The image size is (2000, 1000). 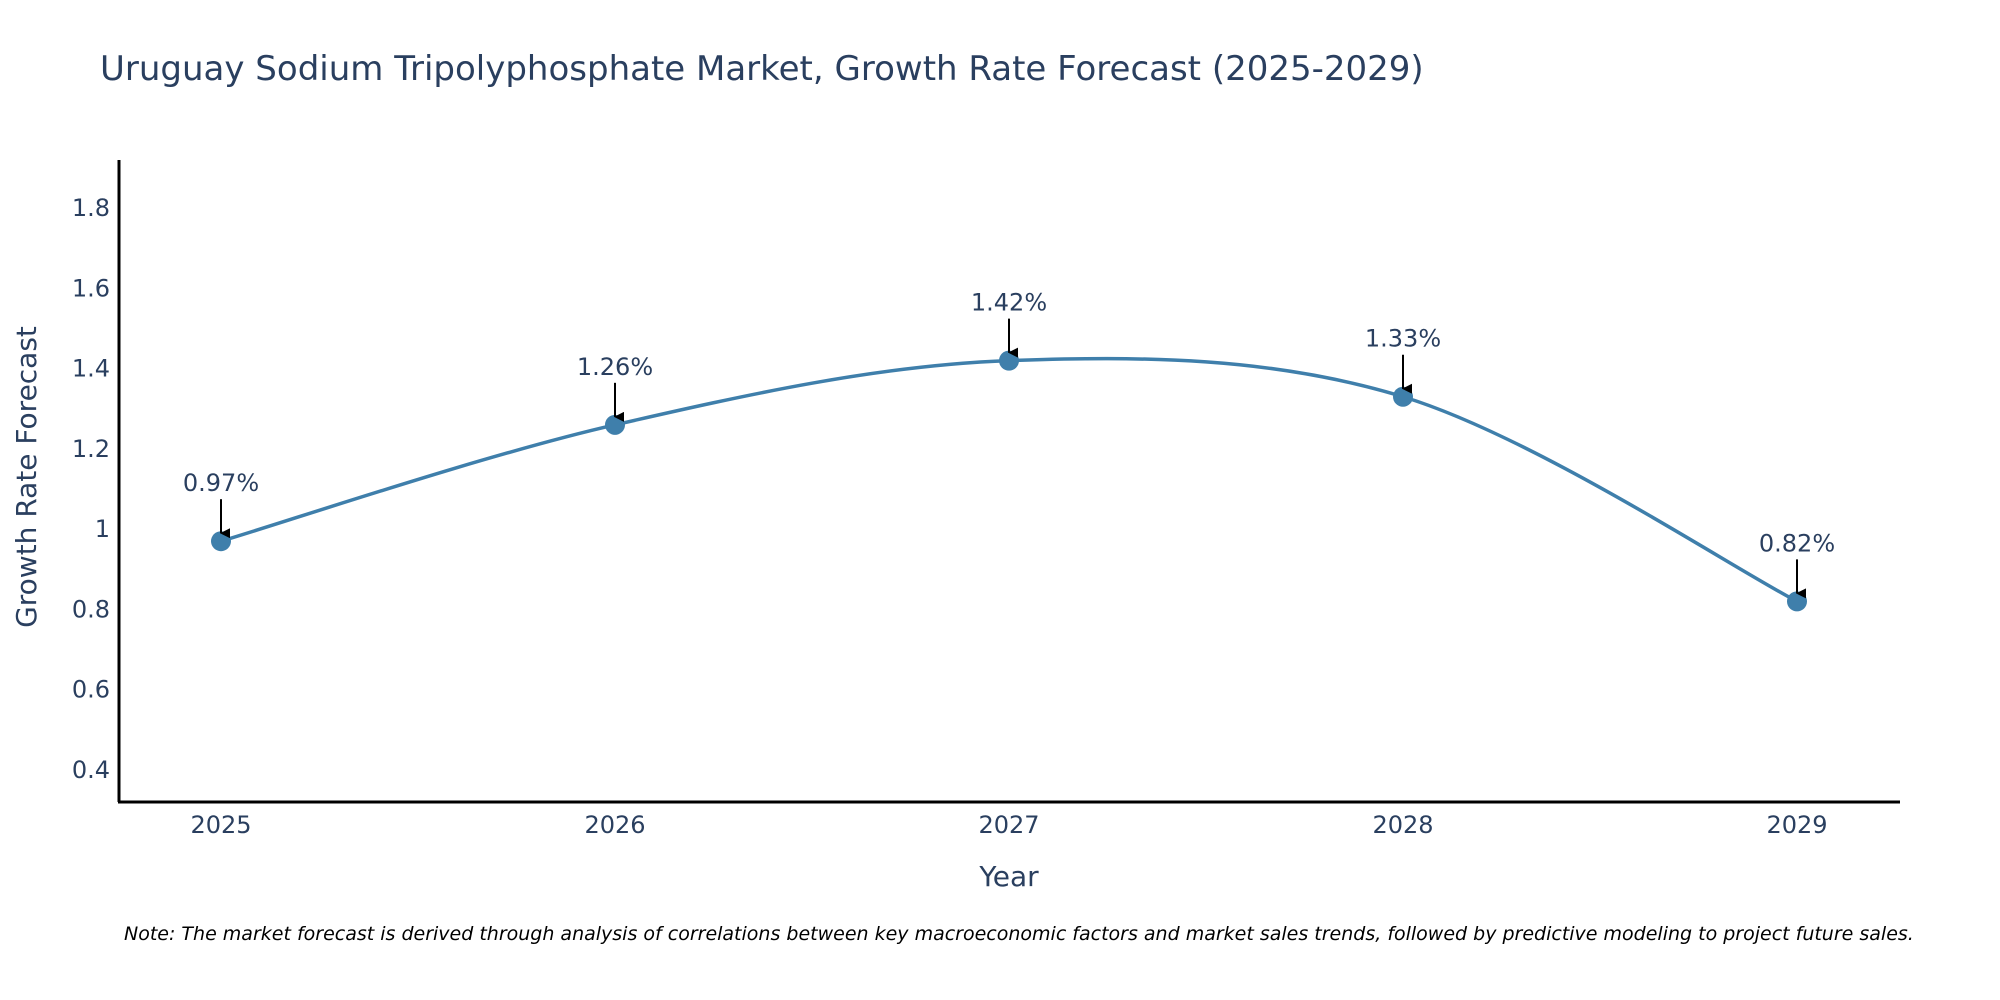 What do you see at coordinates (91, 609) in the screenshot?
I see `y-tick-label: 0.8` at bounding box center [91, 609].